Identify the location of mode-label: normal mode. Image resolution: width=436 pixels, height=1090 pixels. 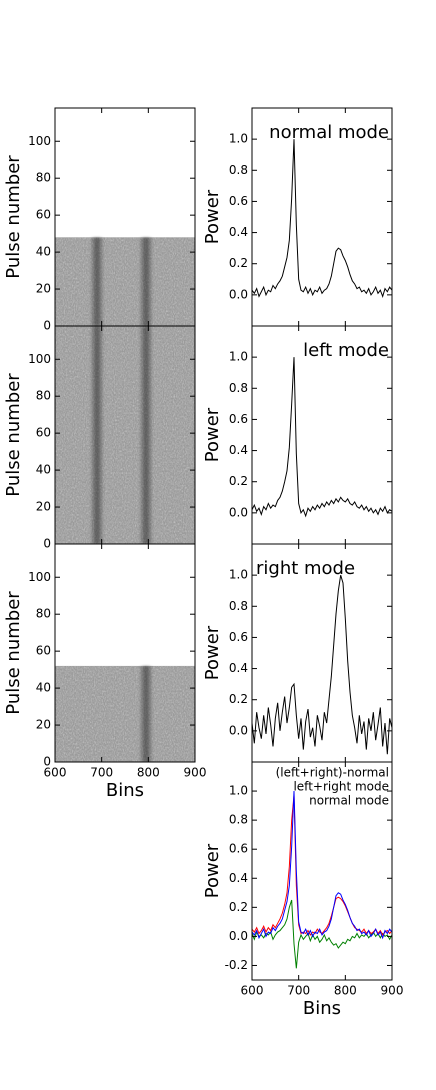
(329, 132).